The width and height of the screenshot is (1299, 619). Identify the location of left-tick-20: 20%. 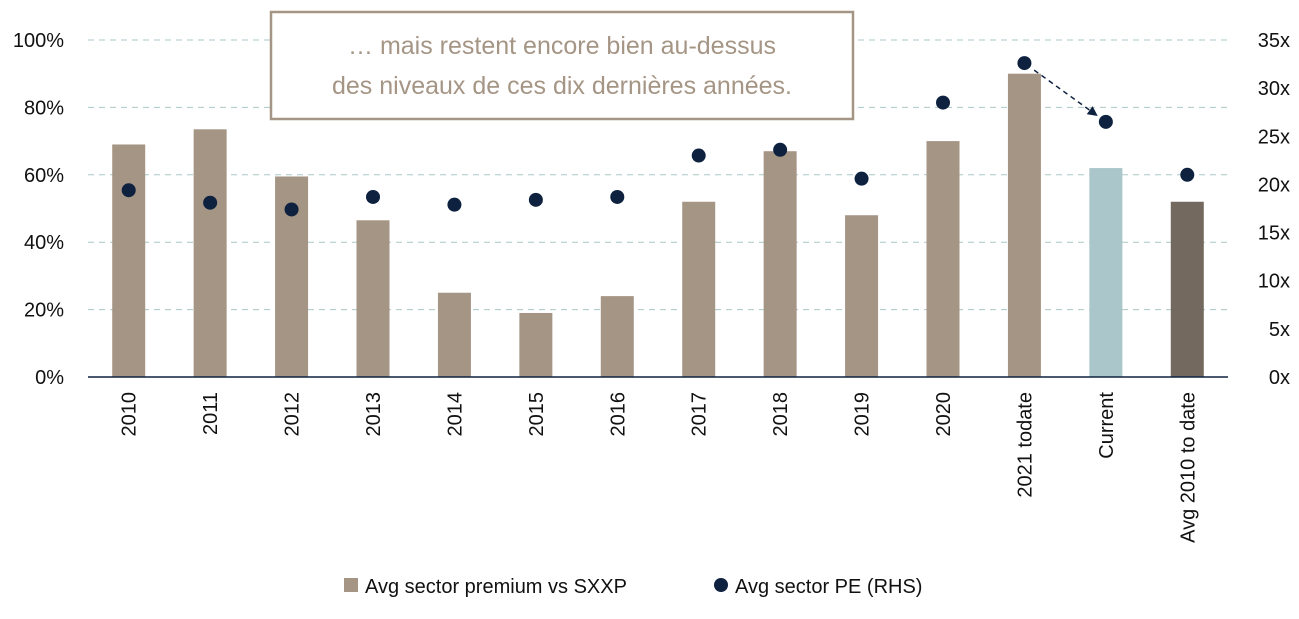
(44, 311).